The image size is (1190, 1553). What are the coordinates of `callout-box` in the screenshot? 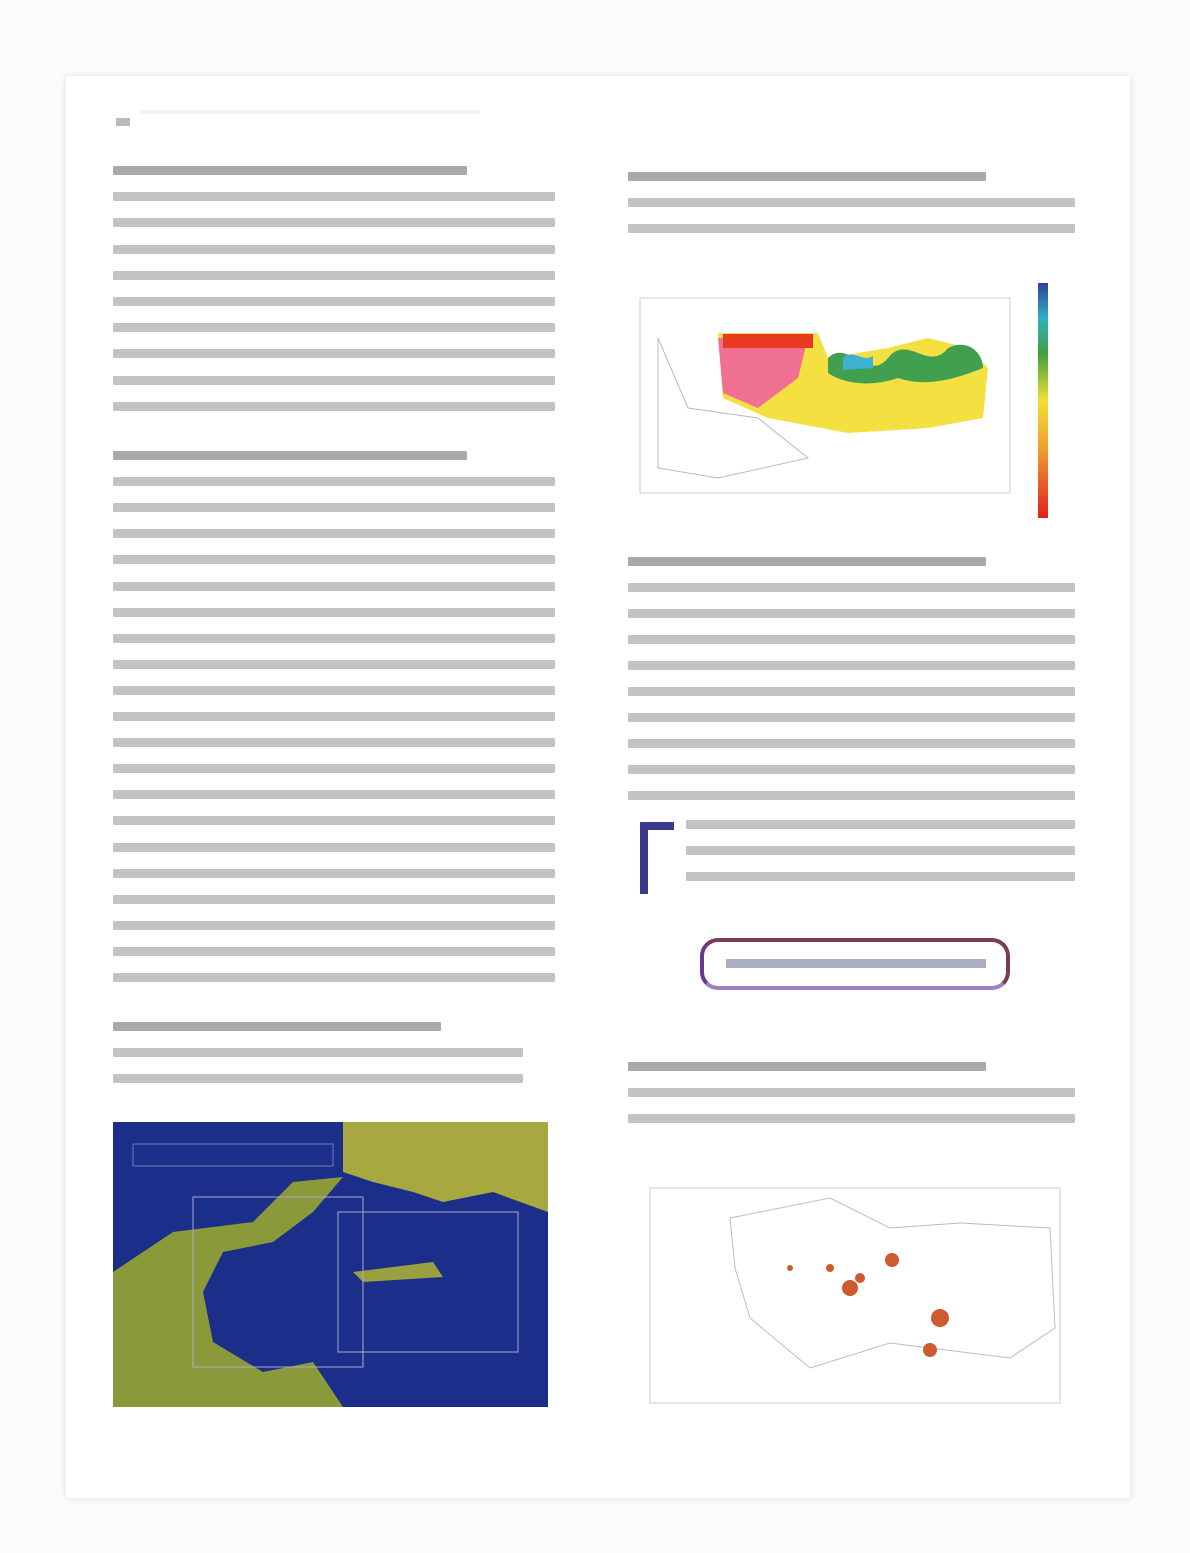 It's located at (855, 964).